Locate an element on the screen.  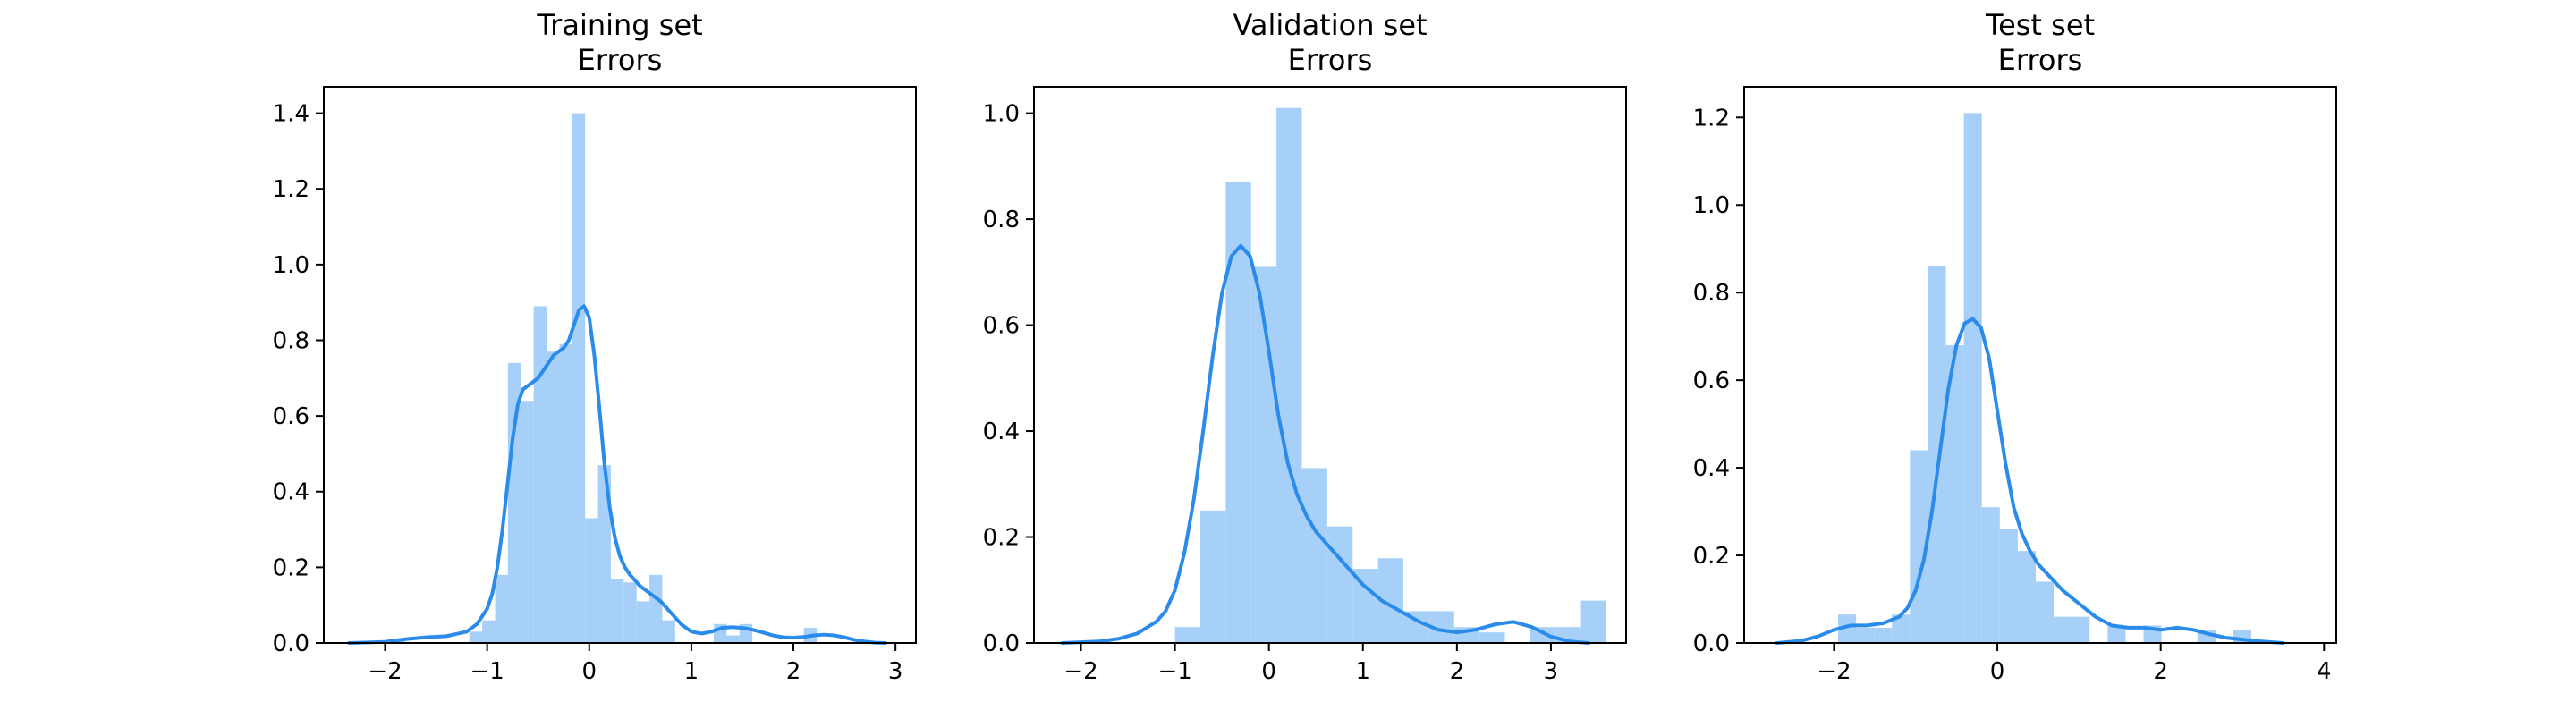
panel-title-line1: Test set is located at coordinates (2040, 25).